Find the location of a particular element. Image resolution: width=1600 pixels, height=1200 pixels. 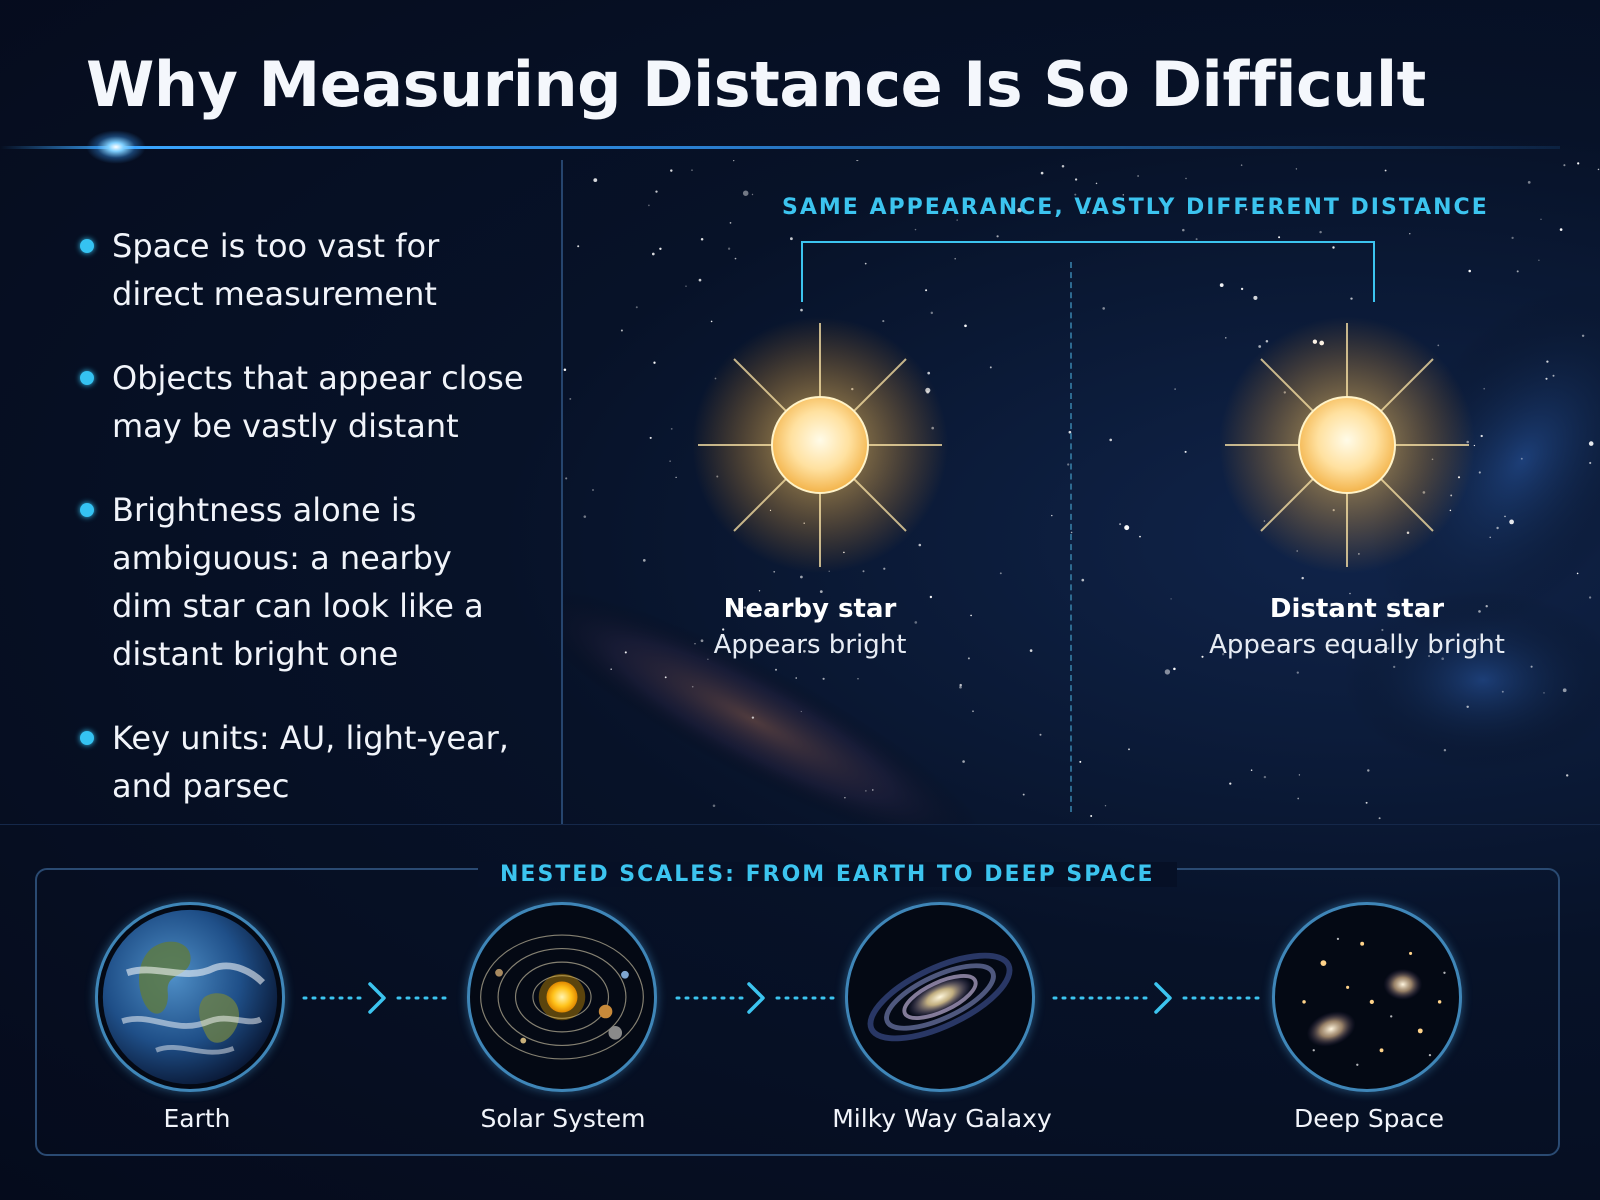

bullet-line: and parsec is located at coordinates (201, 786).